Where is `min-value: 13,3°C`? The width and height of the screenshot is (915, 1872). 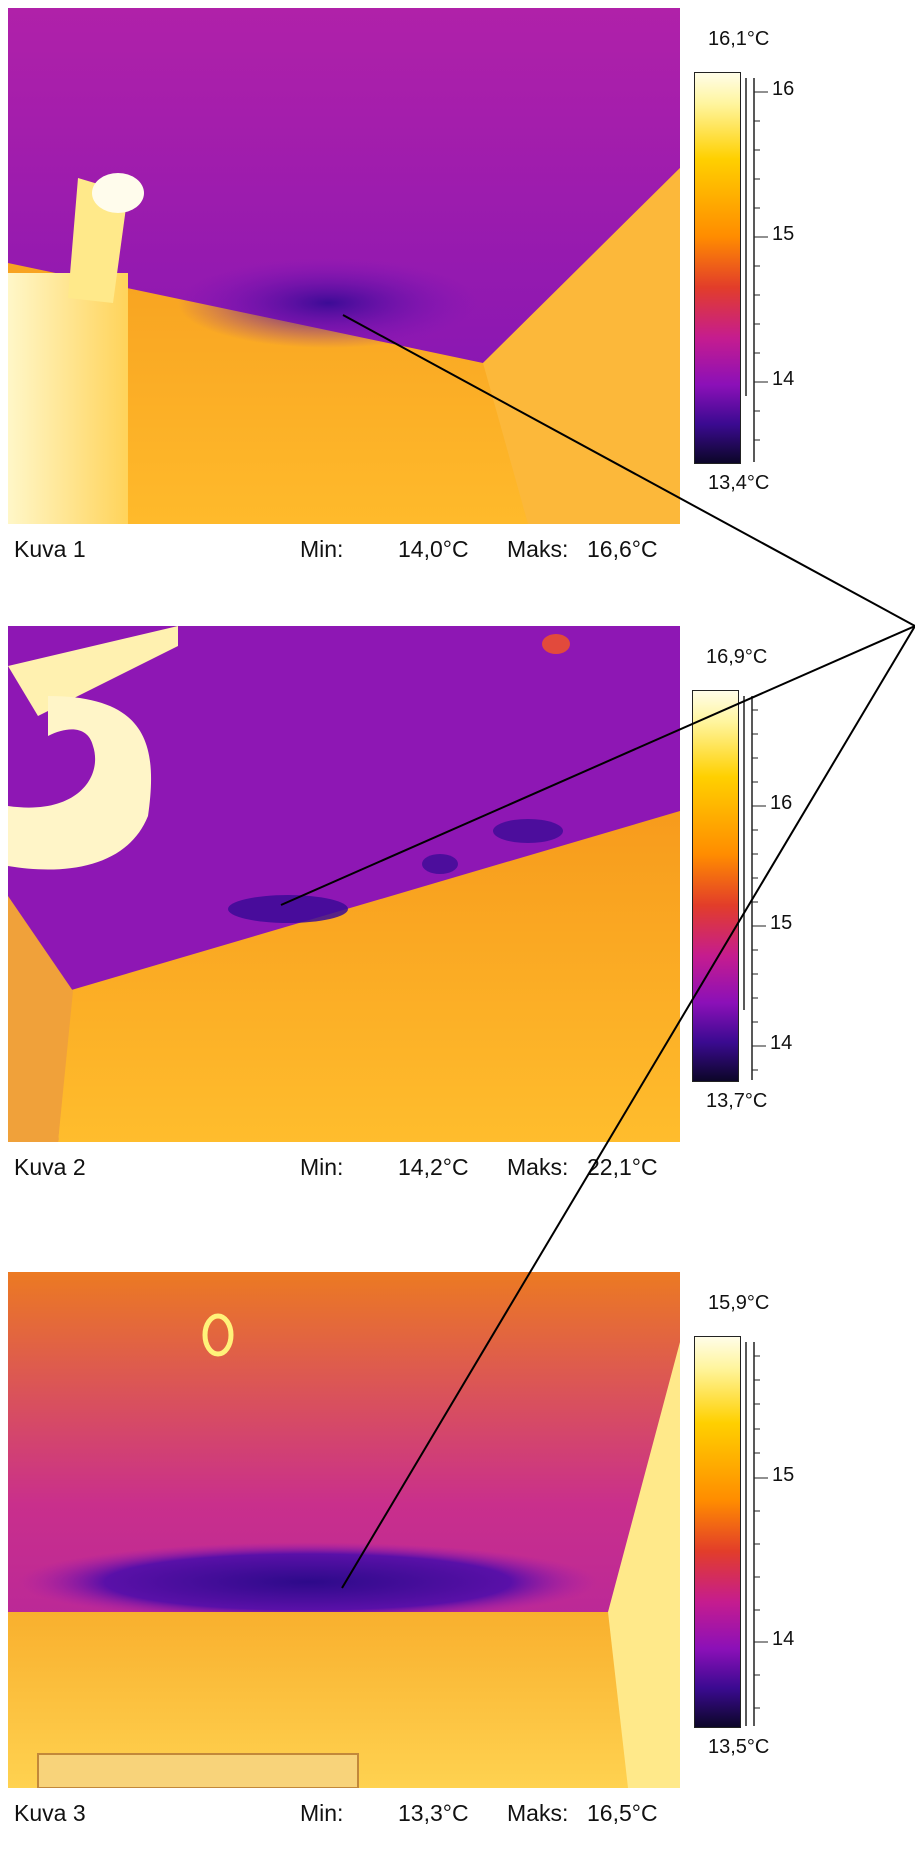 min-value: 13,3°C is located at coordinates (433, 1813).